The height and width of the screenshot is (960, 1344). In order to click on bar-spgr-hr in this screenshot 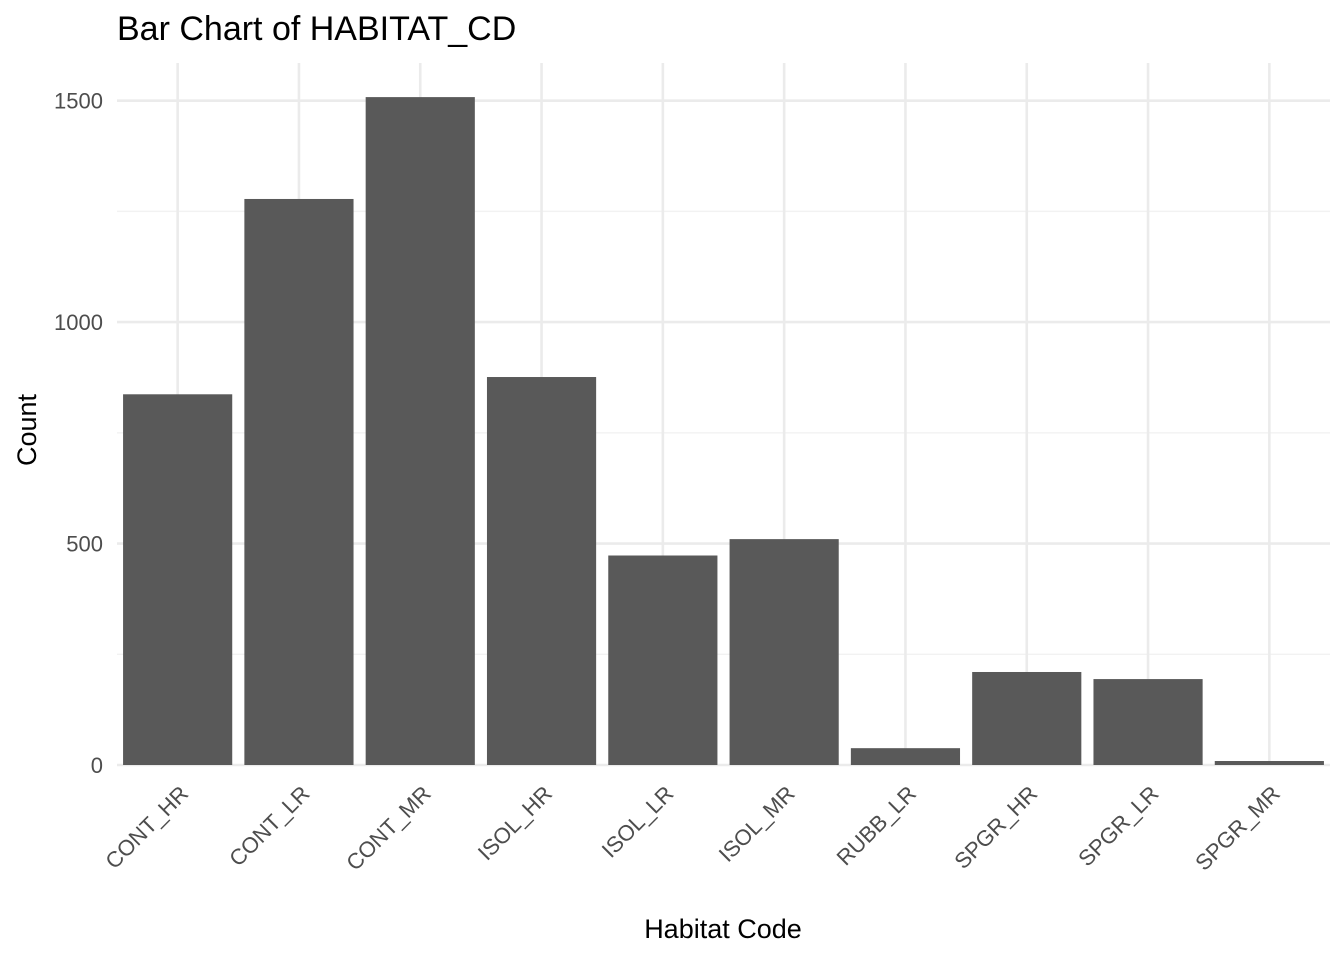, I will do `click(1027, 718)`.